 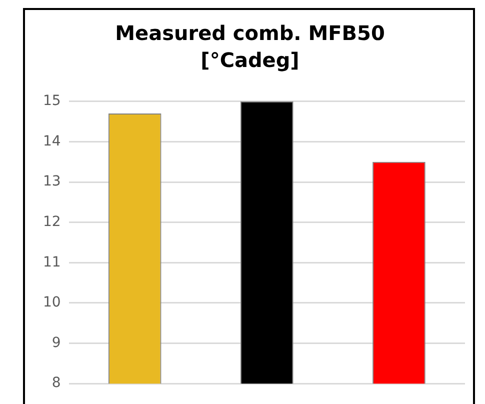 I want to click on y-tick-label: 8, so click(x=56, y=383).